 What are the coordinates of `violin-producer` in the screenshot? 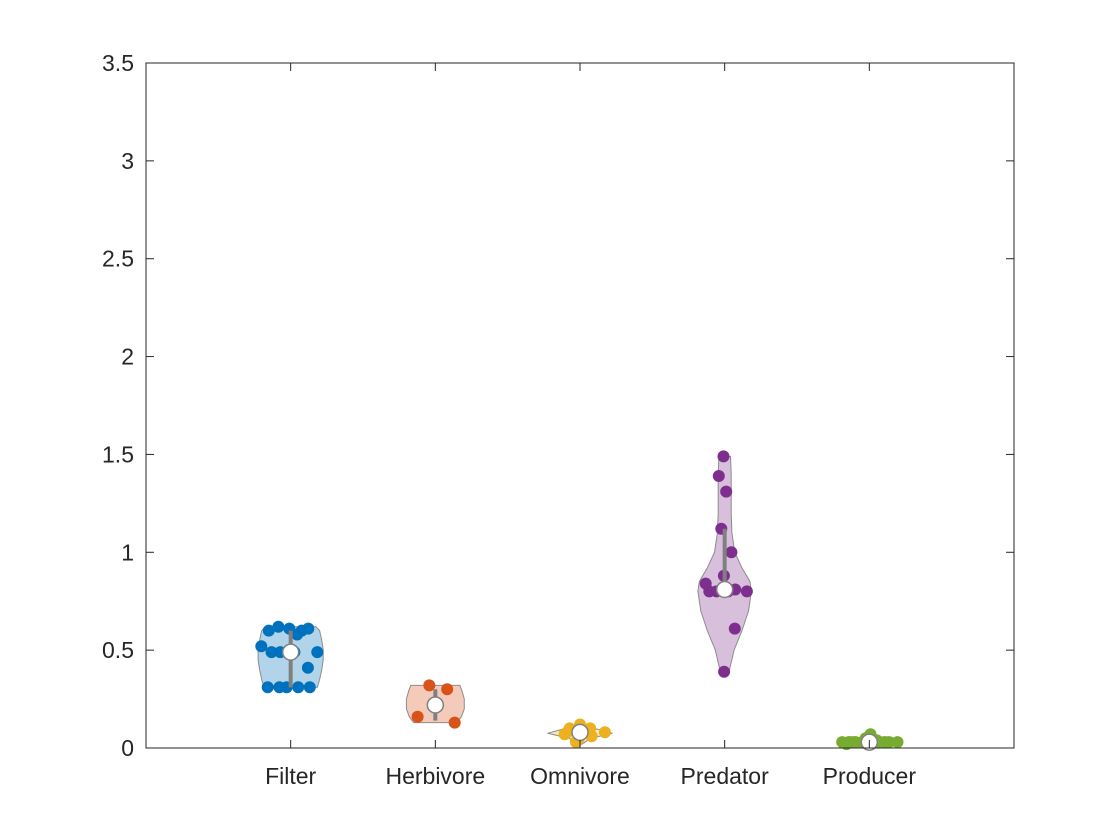 It's located at (870, 739).